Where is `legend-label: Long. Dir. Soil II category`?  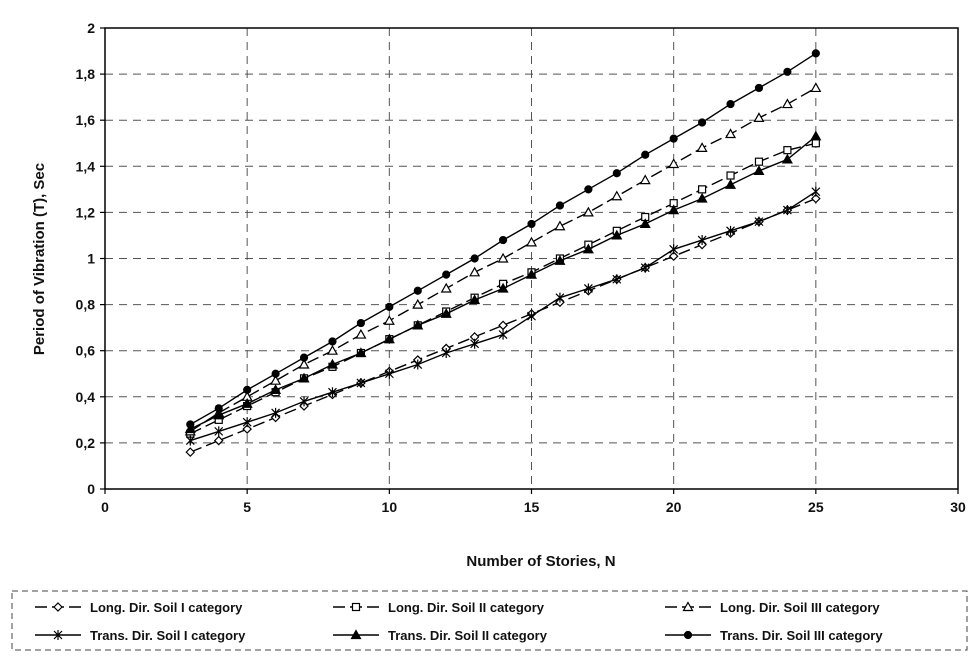 legend-label: Long. Dir. Soil II category is located at coordinates (466, 607).